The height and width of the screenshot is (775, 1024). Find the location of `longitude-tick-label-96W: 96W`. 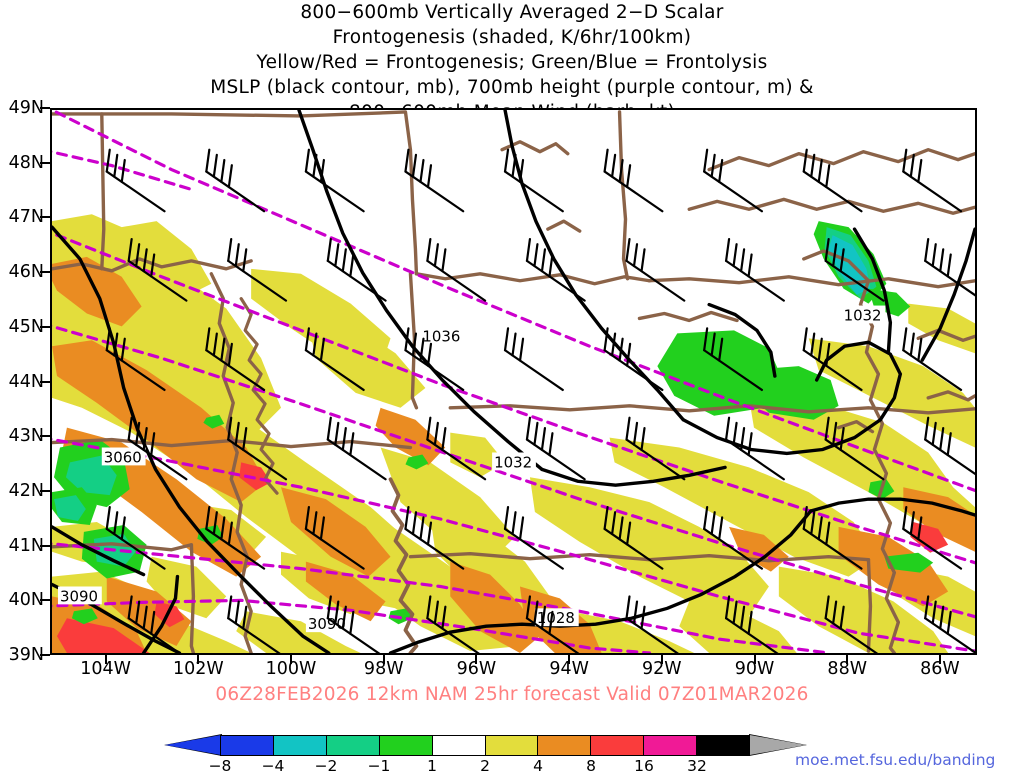

longitude-tick-label-96W: 96W is located at coordinates (476, 669).